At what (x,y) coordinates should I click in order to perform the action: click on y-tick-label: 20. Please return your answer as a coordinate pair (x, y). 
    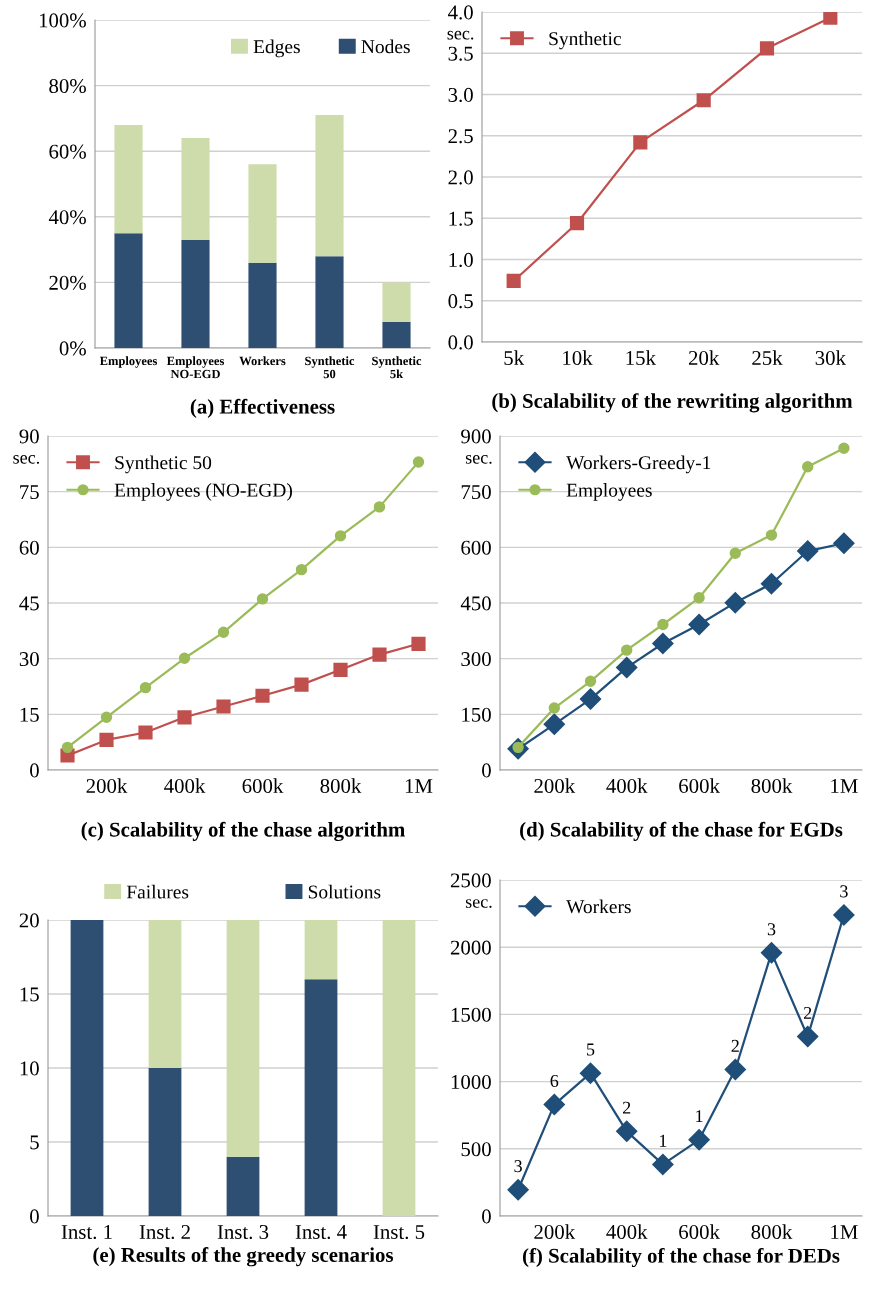
    Looking at the image, I should click on (29, 920).